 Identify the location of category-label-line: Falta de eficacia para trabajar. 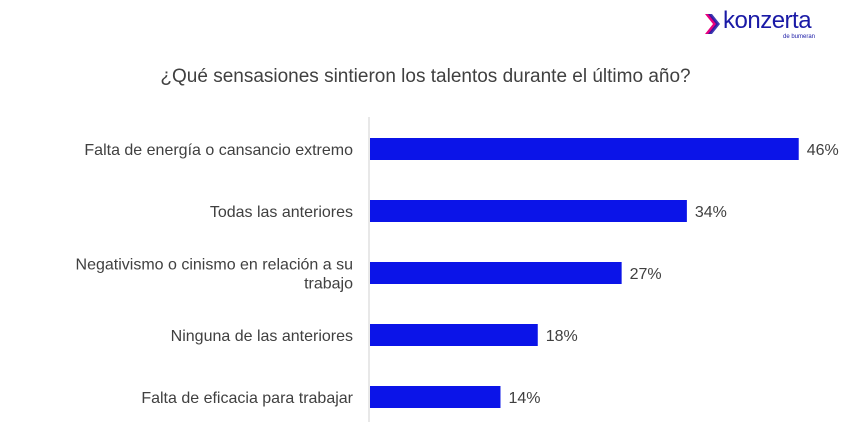
(247, 398).